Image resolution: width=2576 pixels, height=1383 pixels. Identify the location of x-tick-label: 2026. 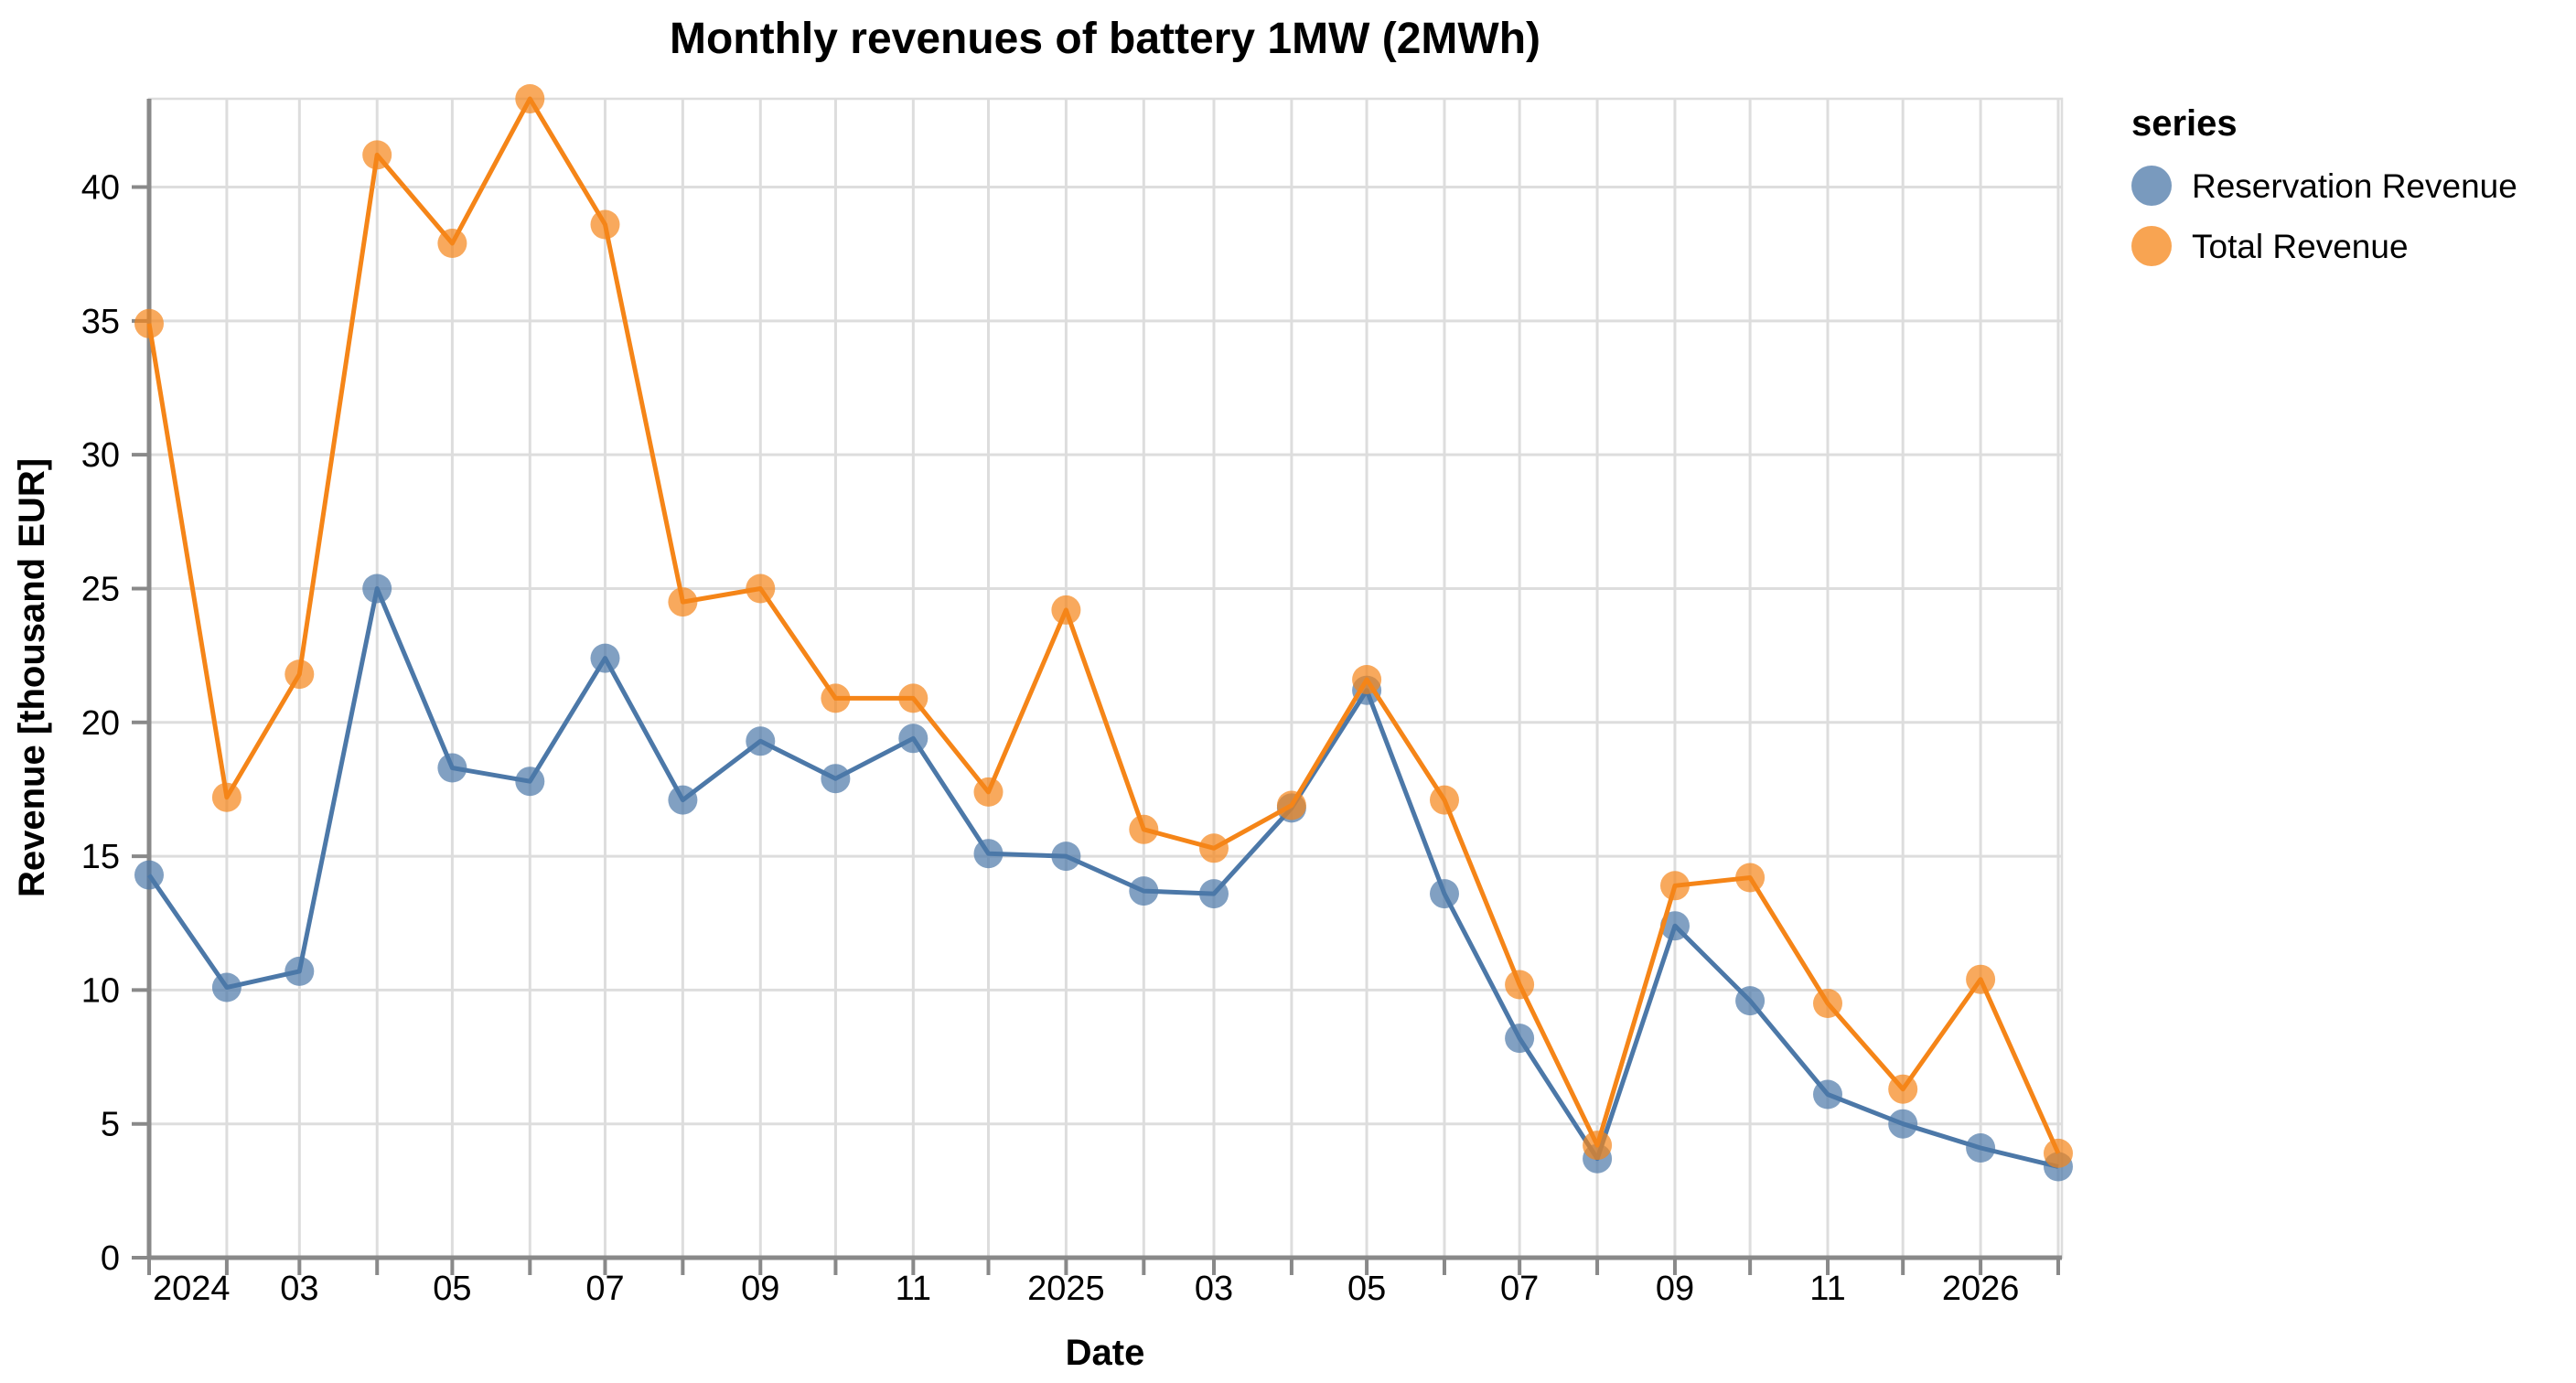
(1981, 1289).